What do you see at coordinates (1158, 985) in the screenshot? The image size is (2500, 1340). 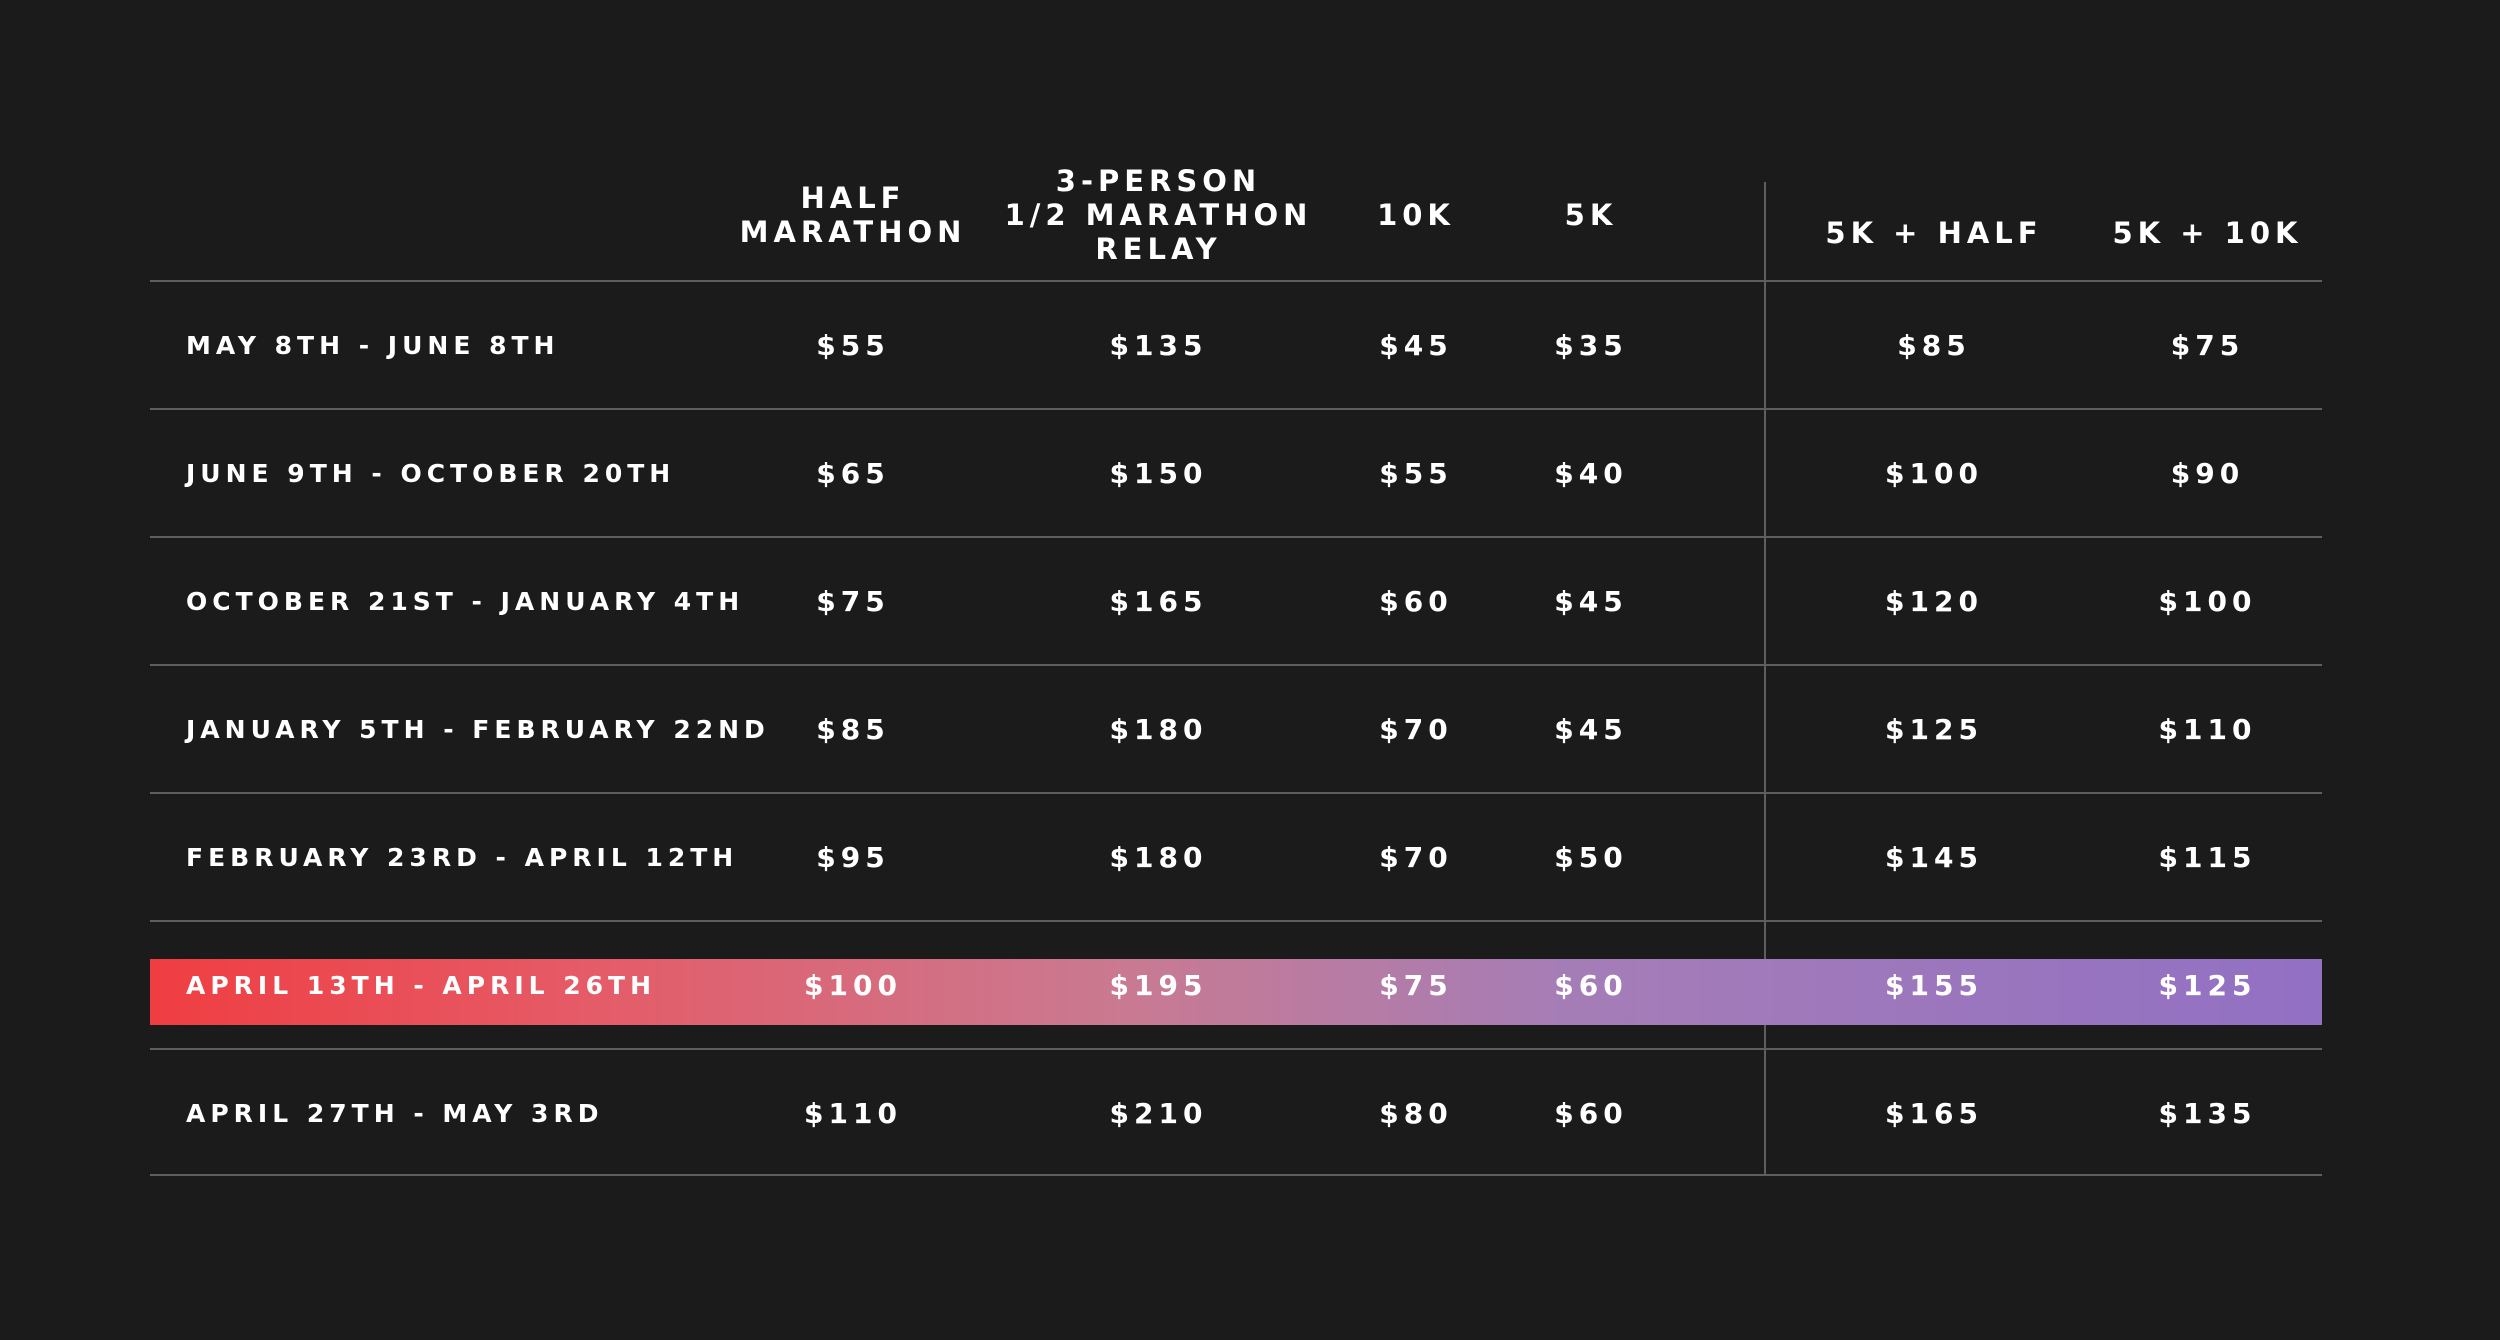 I see `price-relay: $195` at bounding box center [1158, 985].